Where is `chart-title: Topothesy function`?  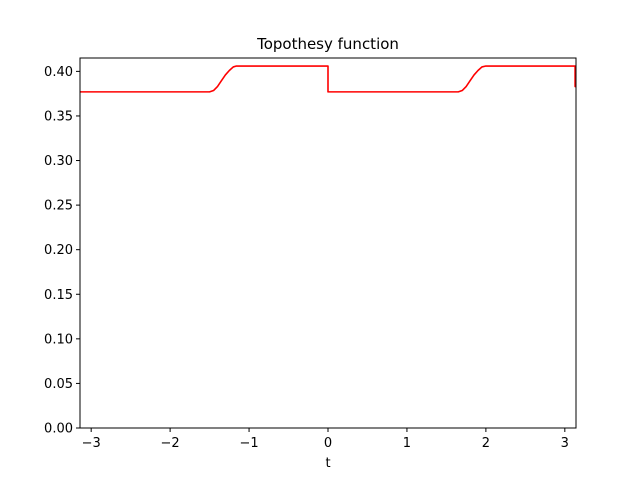
chart-title: Topothesy function is located at coordinates (327, 44).